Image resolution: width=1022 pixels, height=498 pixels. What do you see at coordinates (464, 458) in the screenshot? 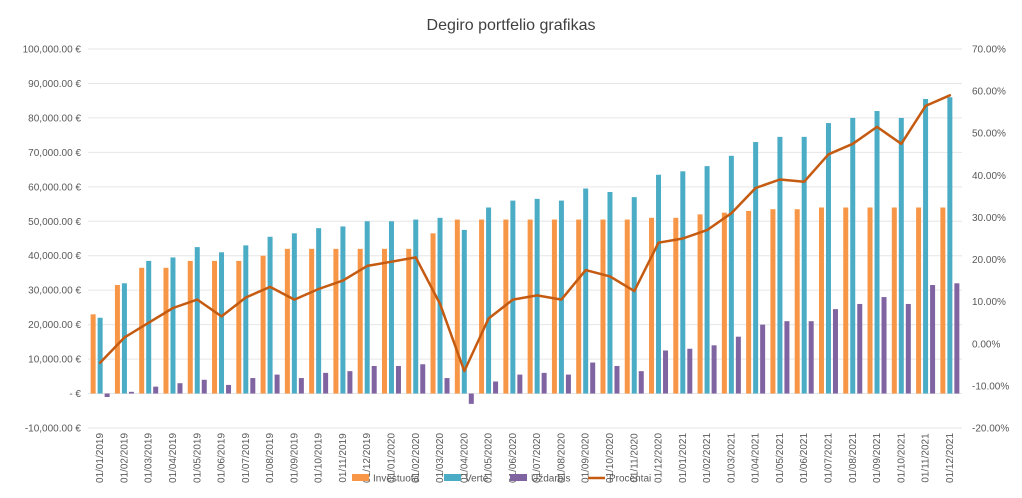
I see `x-tick-label: 01/04/2020` at bounding box center [464, 458].